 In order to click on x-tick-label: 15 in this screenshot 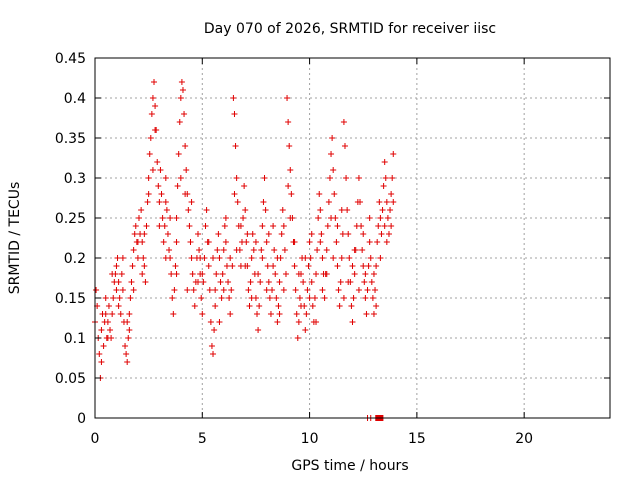, I will do `click(417, 439)`.